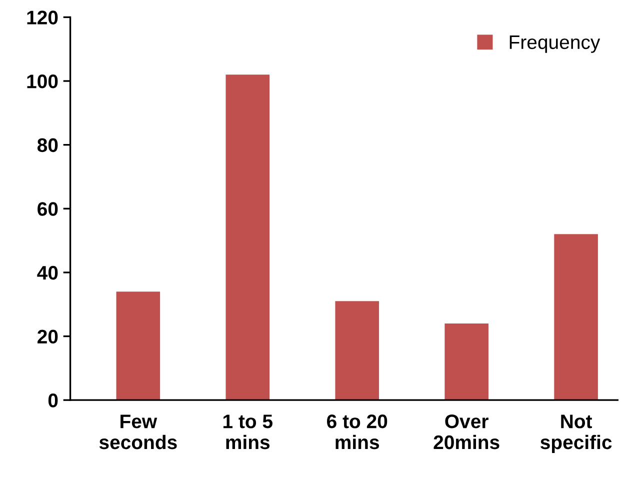 The width and height of the screenshot is (622, 478). Describe the element at coordinates (53, 401) in the screenshot. I see `y-tick-label: 0` at that location.